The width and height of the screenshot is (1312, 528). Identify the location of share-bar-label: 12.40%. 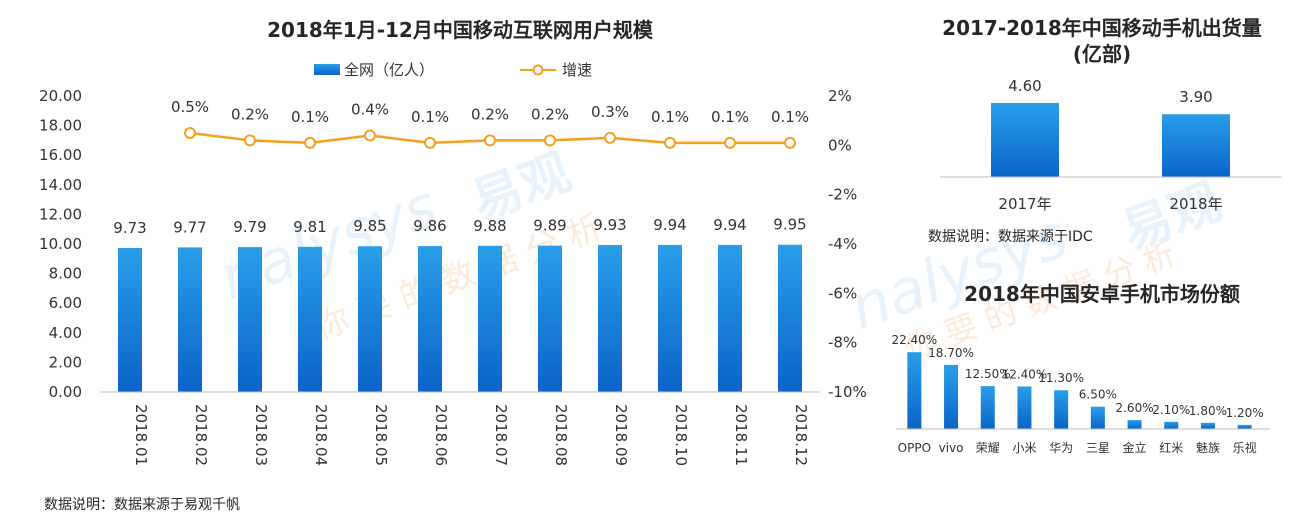
(1025, 374).